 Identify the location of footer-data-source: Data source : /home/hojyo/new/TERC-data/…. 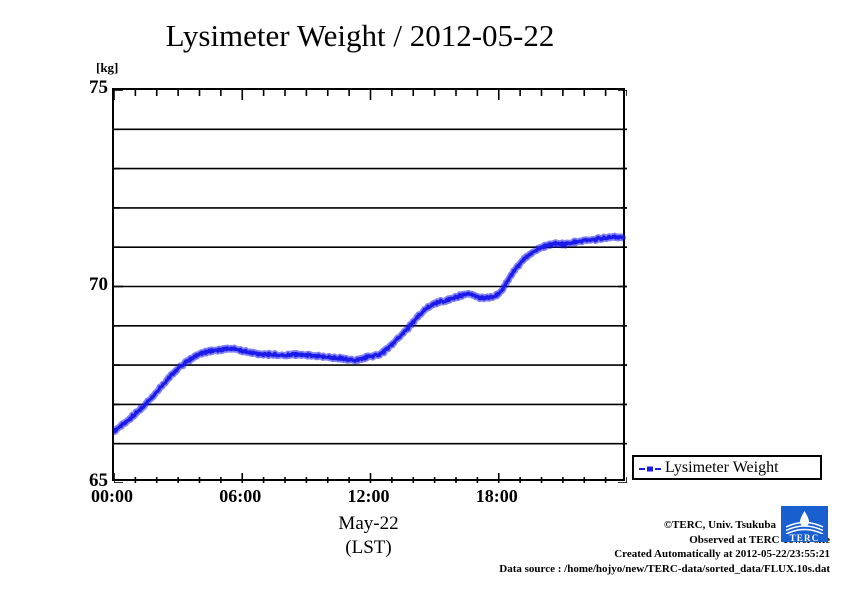
(664, 568).